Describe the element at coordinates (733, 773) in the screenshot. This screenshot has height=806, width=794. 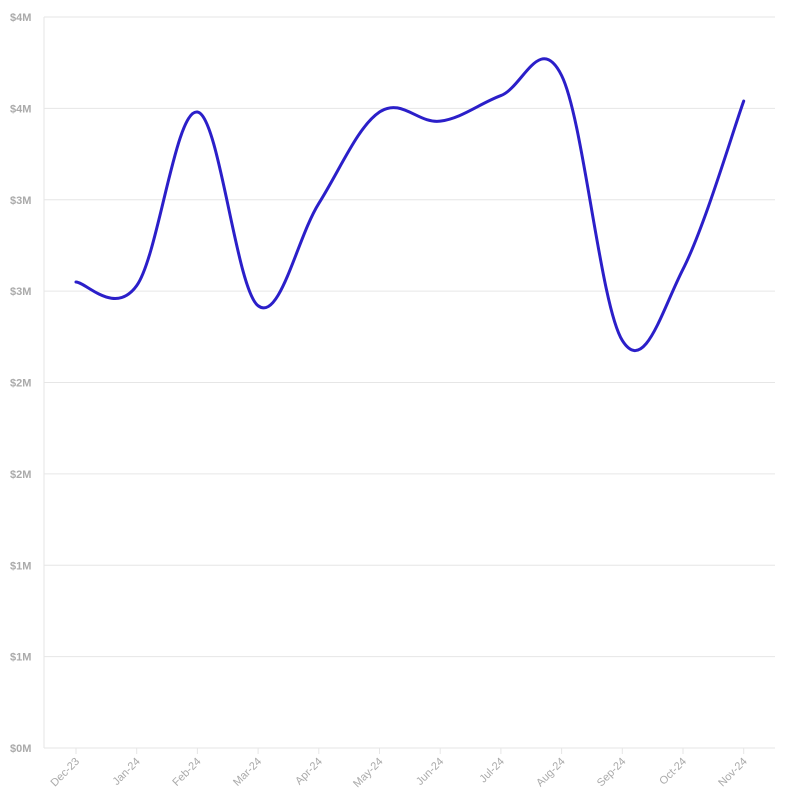
I see `x-tick-label: Nov-24` at that location.